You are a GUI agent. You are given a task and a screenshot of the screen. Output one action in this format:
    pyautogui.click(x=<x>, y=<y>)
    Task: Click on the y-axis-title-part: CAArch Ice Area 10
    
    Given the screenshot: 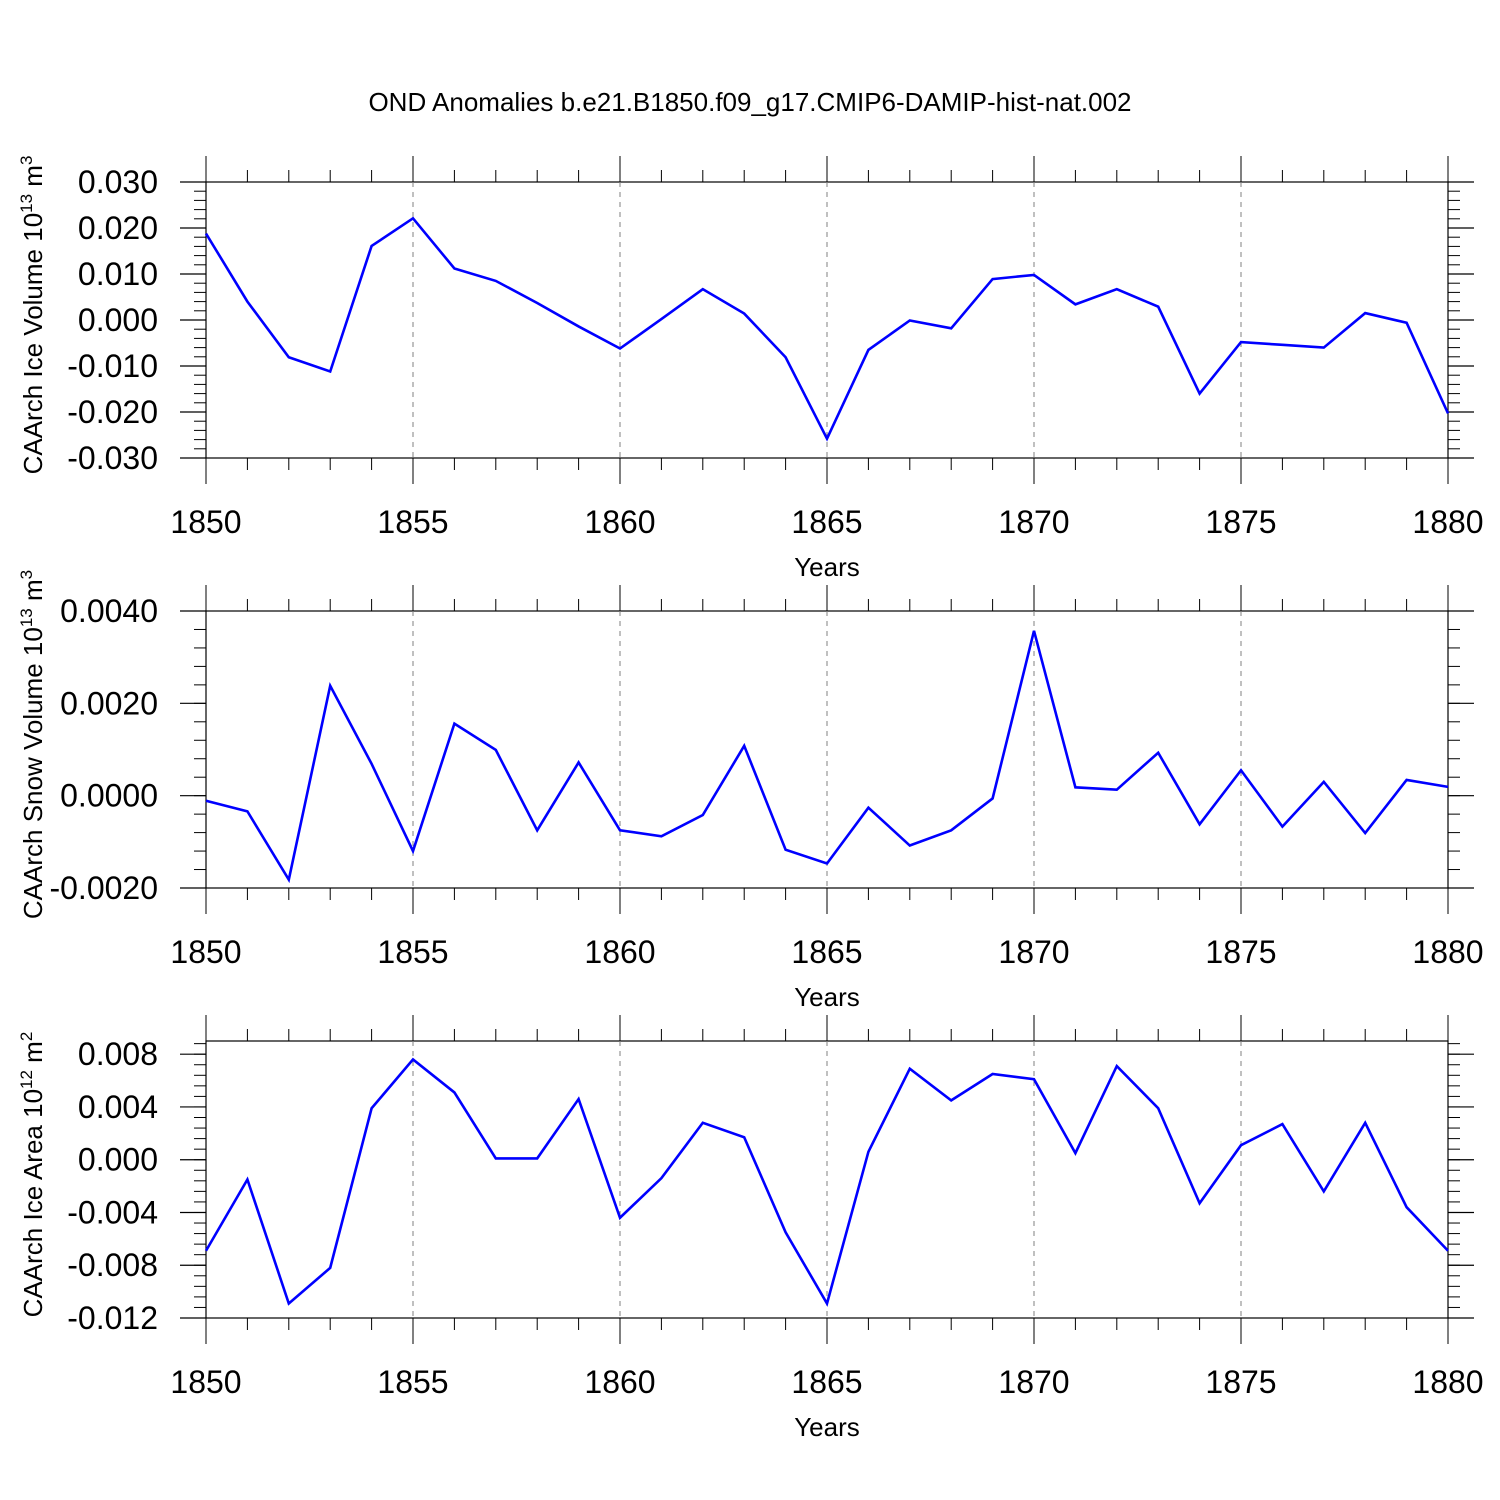 What is the action you would take?
    pyautogui.click(x=33, y=1203)
    